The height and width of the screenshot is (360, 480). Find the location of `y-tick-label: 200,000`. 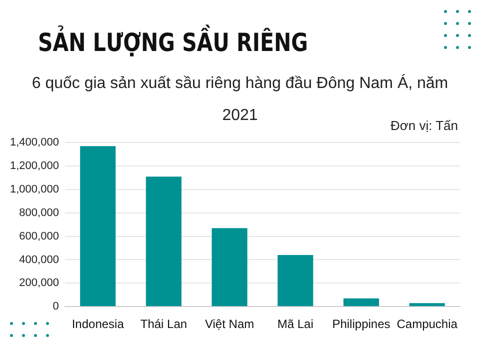

y-tick-label: 200,000 is located at coordinates (39, 283).